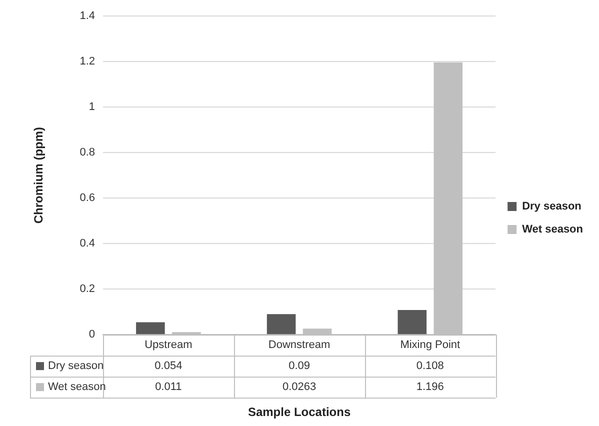 This screenshot has height=426, width=599. Describe the element at coordinates (430, 387) in the screenshot. I see `data-label: 1.196` at that location.